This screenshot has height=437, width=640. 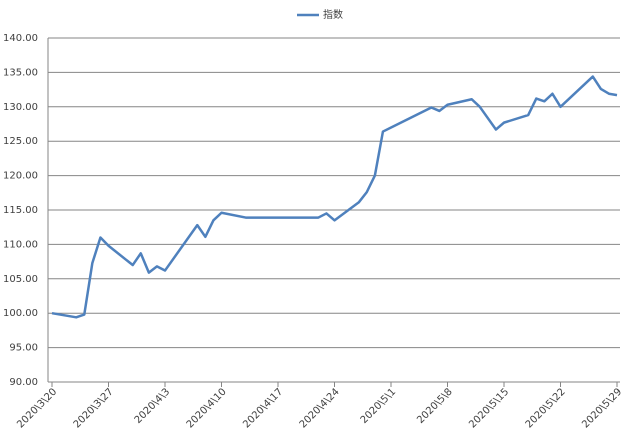 What do you see at coordinates (263, 408) in the screenshot?
I see `x-tick-label: 2020\4\17` at bounding box center [263, 408].